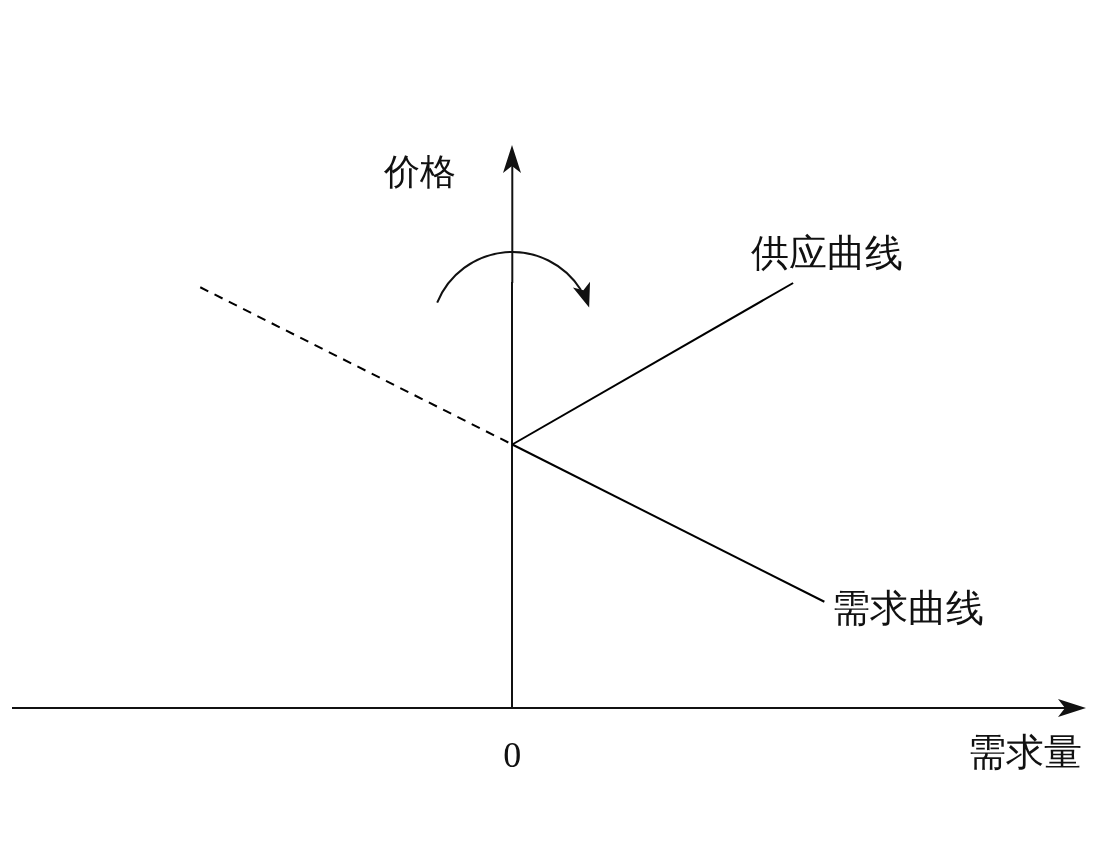 The height and width of the screenshot is (848, 1112). I want to click on x-axis-title: 需求量, so click(1025, 751).